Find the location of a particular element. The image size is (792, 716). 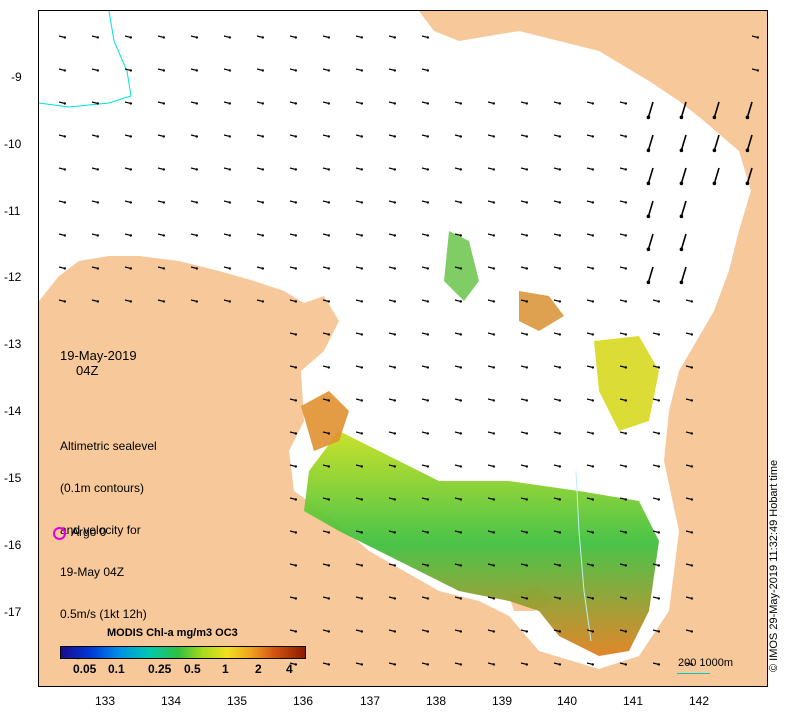

chl-patch-east is located at coordinates (626, 383).